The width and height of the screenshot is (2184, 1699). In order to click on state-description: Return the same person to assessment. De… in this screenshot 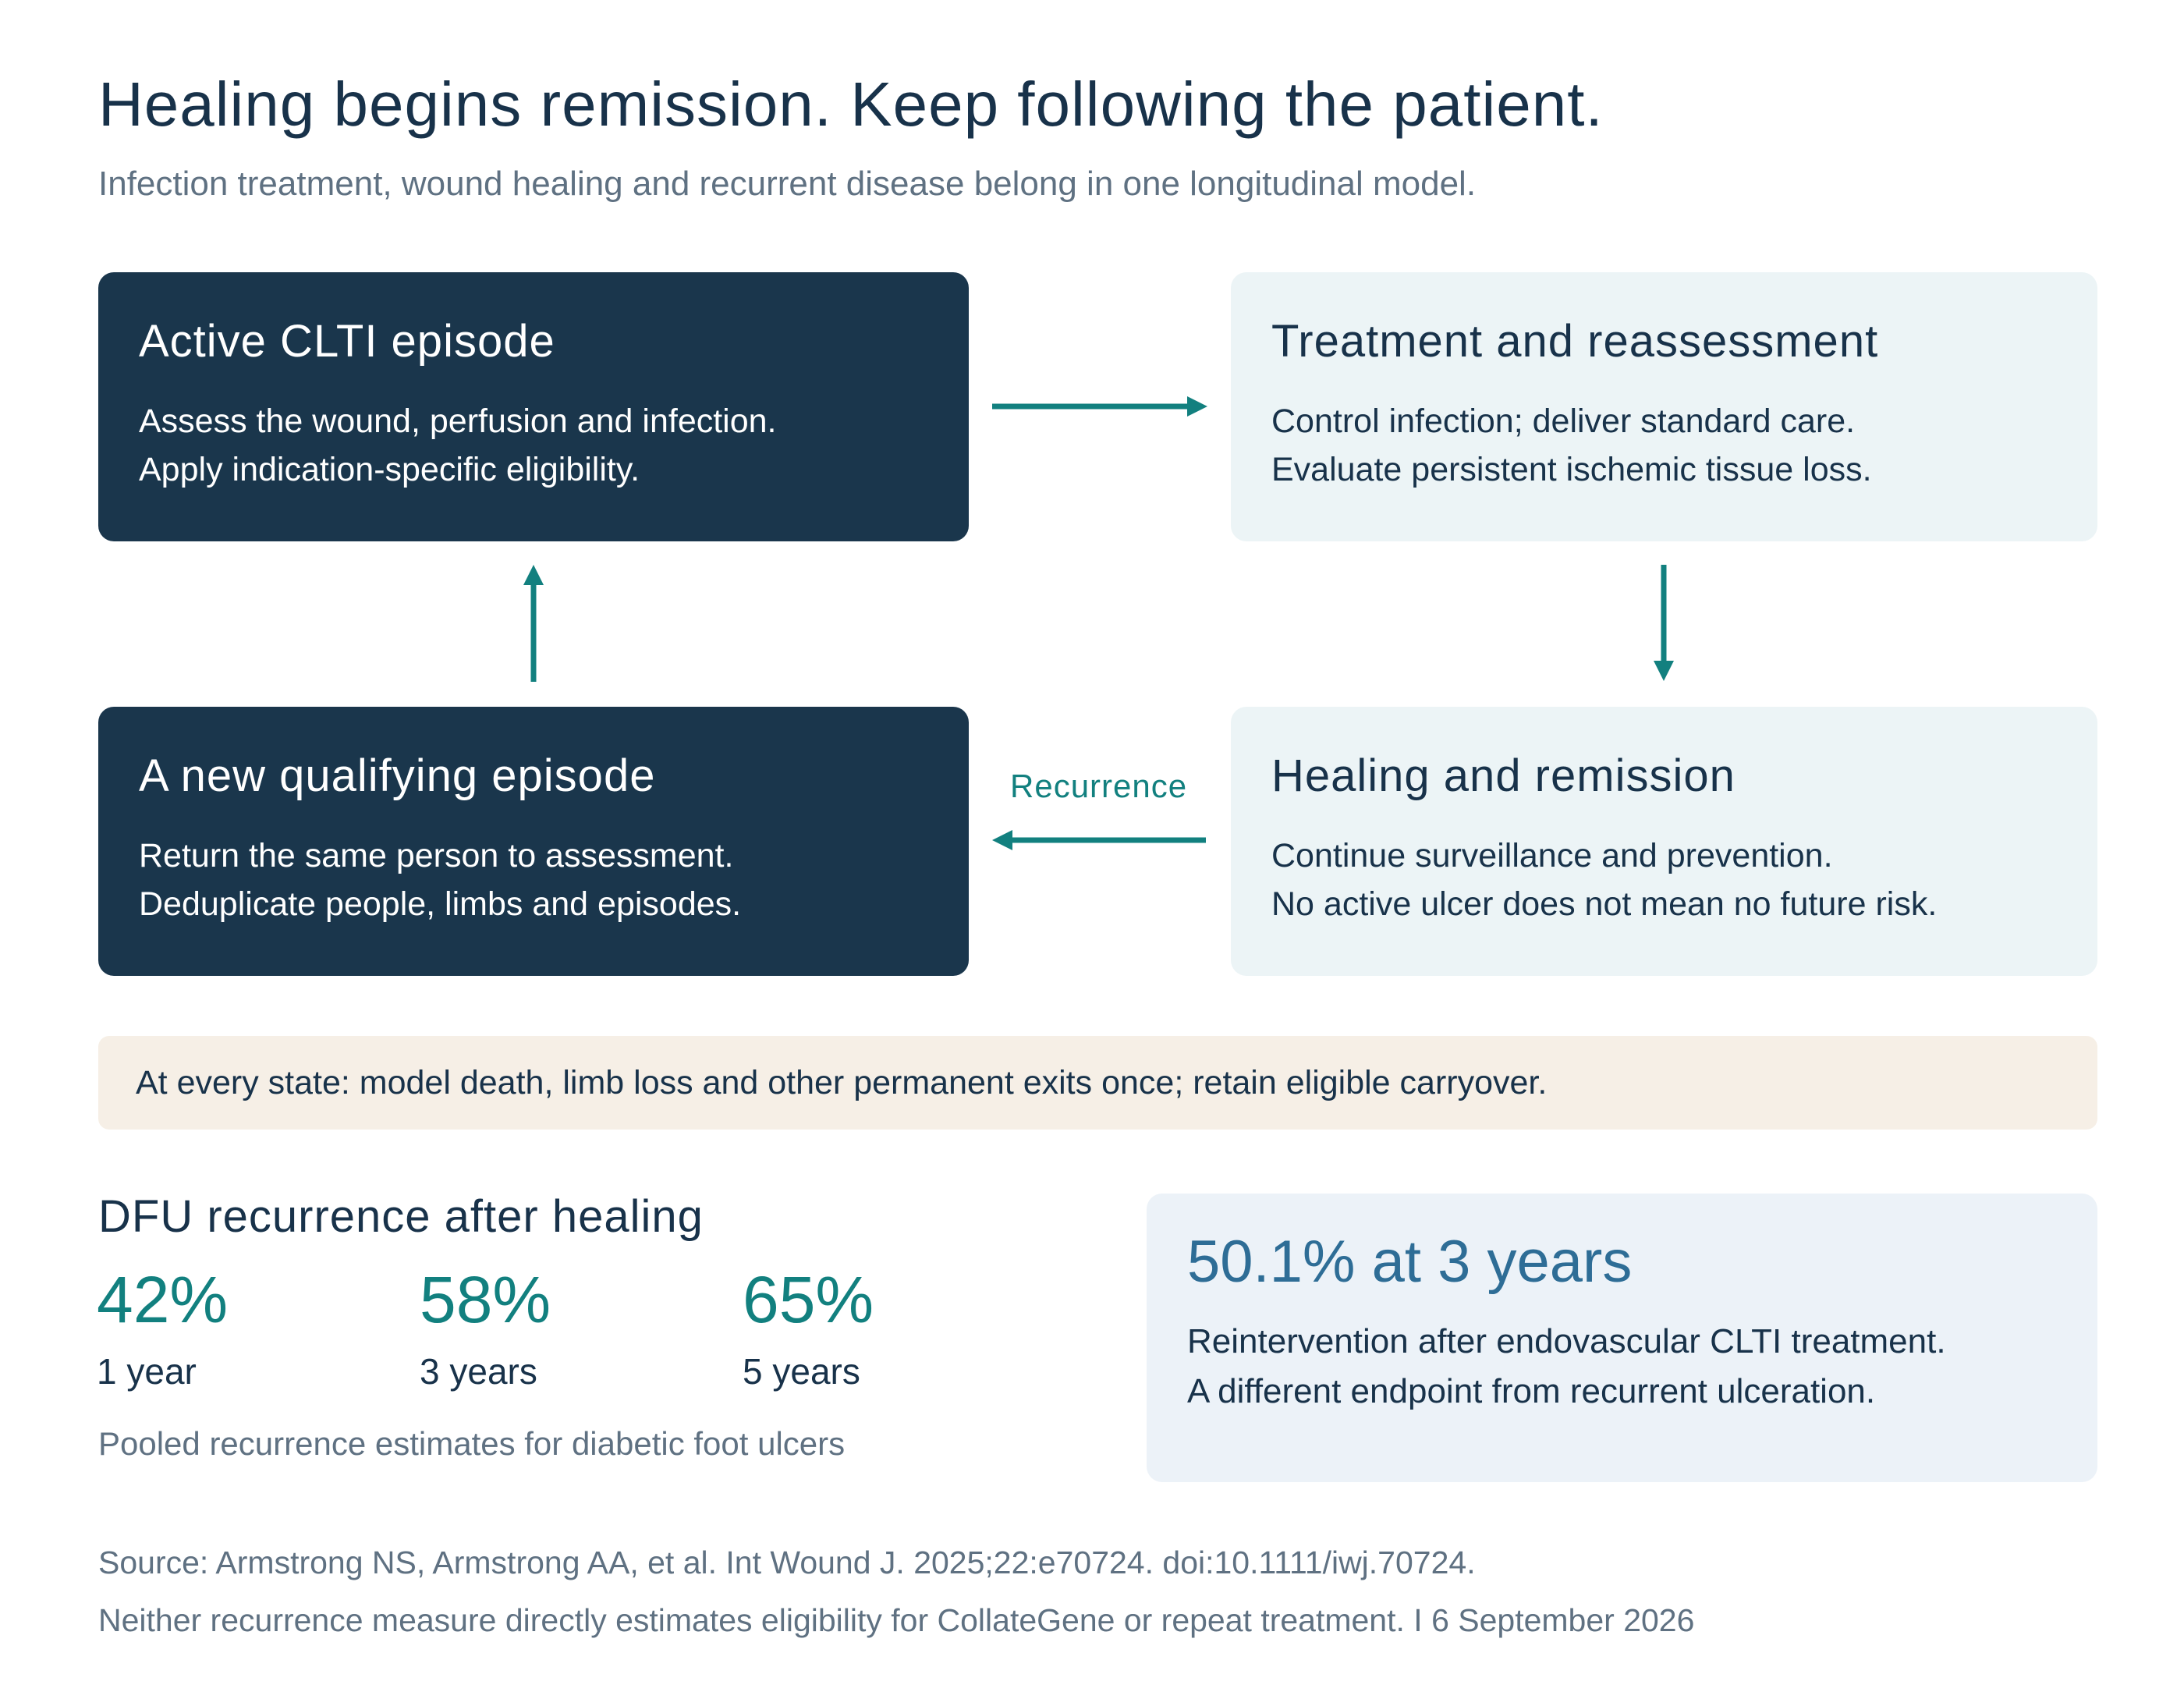, I will do `click(533, 880)`.